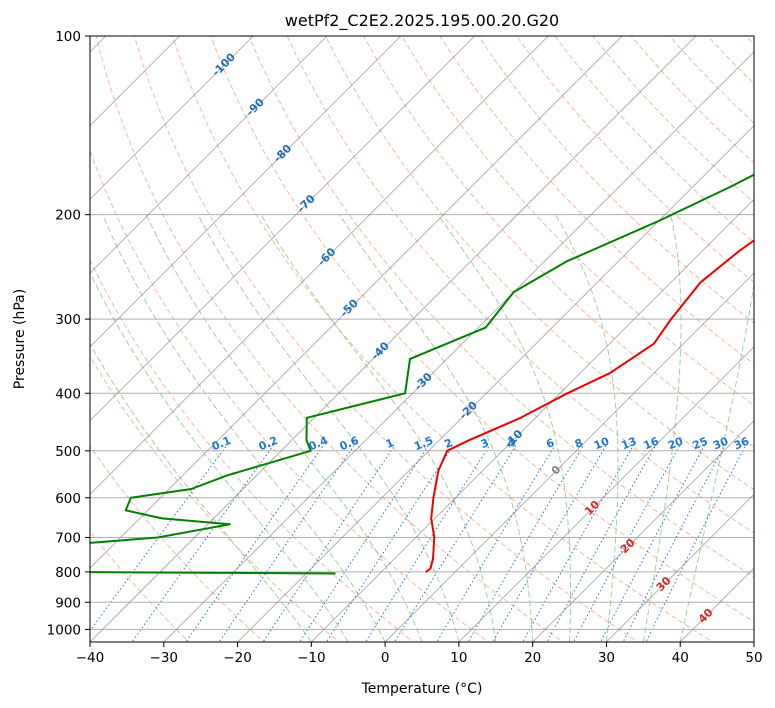 The width and height of the screenshot is (775, 708). Describe the element at coordinates (741, 444) in the screenshot. I see `mixing-ratio-label: 36` at that location.